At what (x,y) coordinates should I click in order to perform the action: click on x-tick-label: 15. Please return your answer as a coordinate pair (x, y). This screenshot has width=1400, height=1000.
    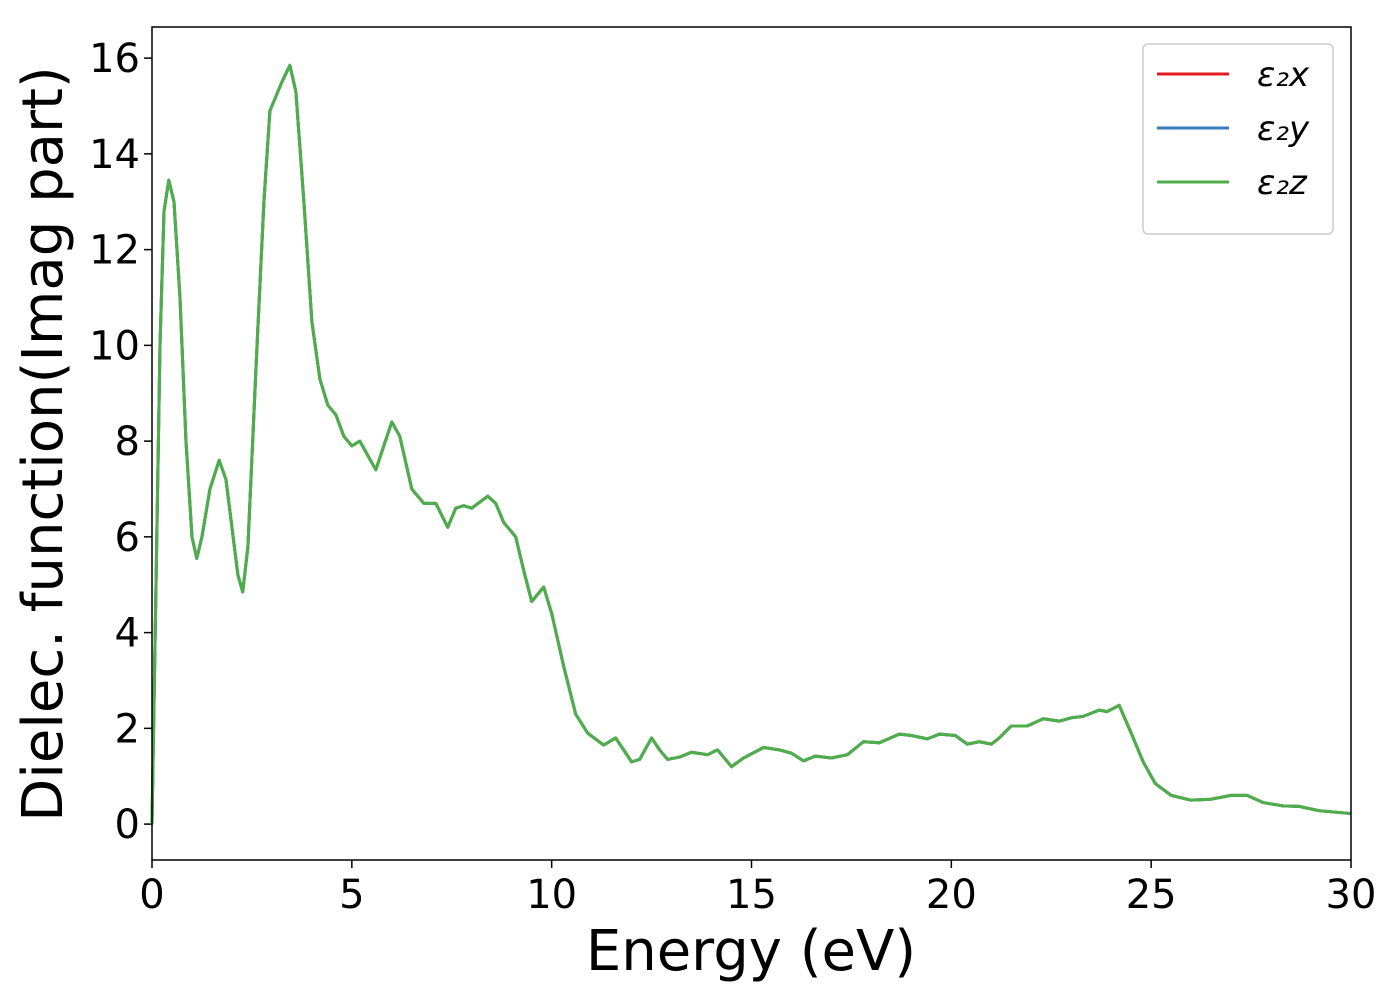
    Looking at the image, I should click on (751, 895).